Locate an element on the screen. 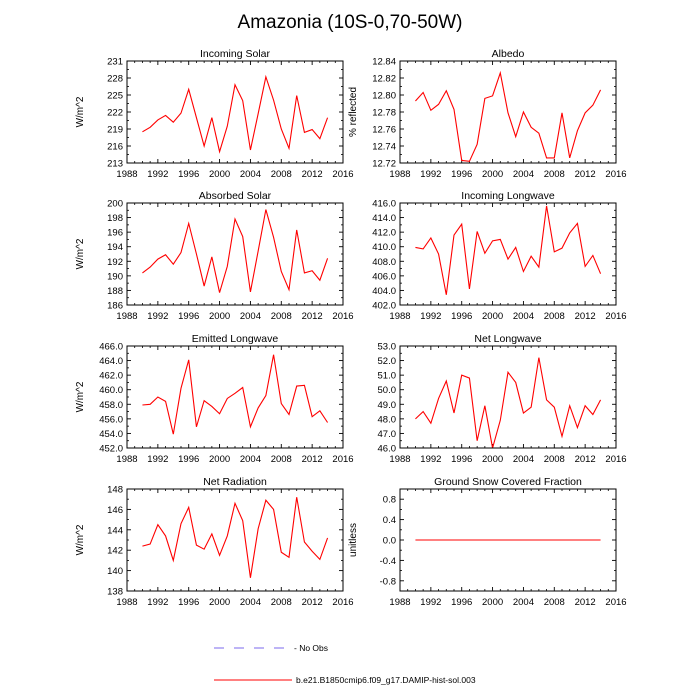 This screenshot has height=700, width=700. y-tick-label: 404.0 is located at coordinates (384, 291).